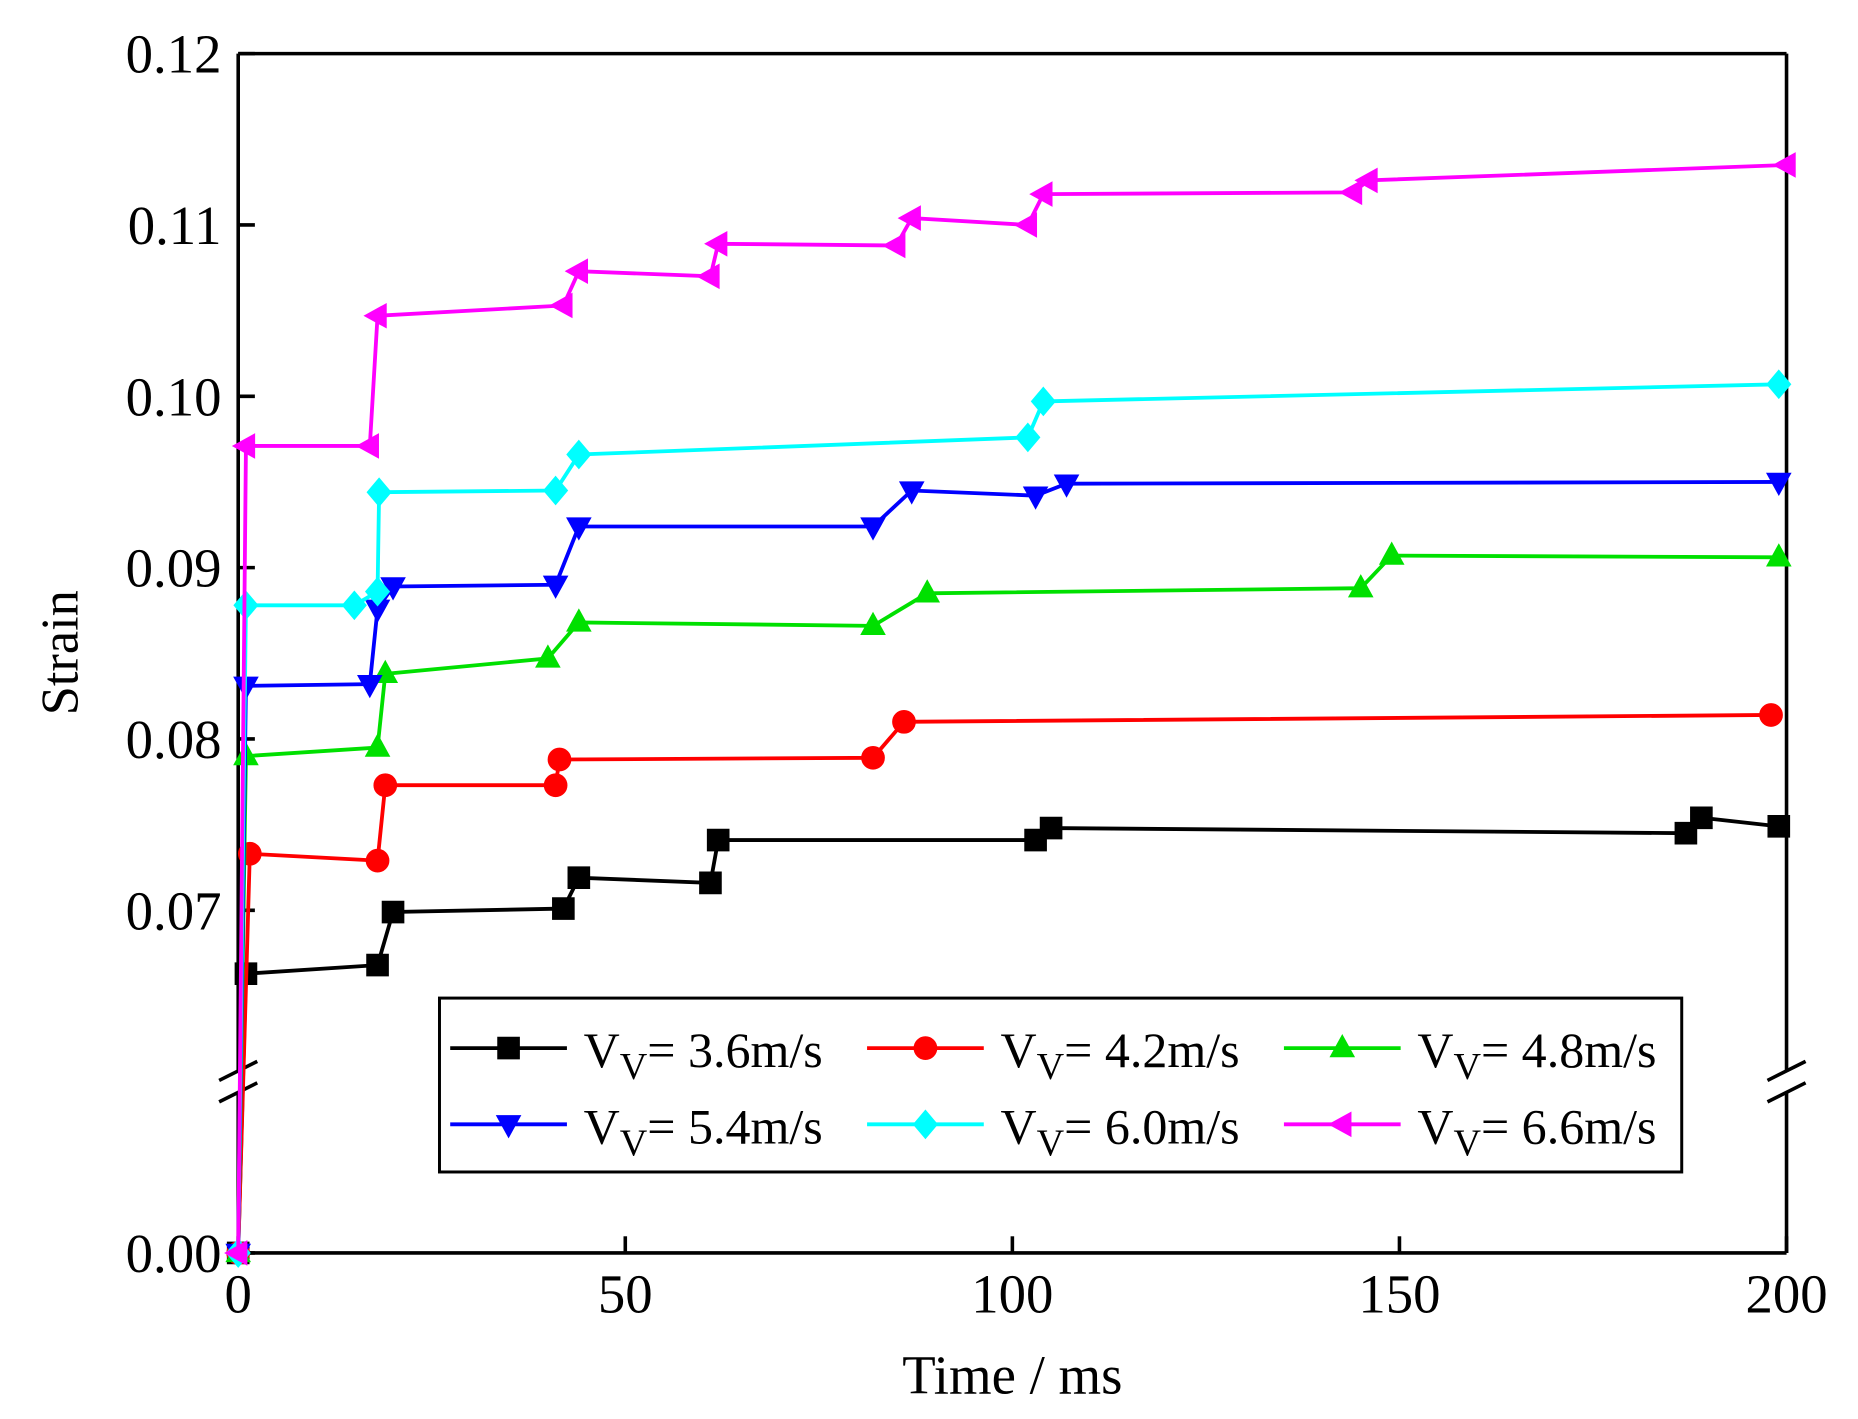 This screenshot has width=1858, height=1419. What do you see at coordinates (60, 652) in the screenshot?
I see `y-axis-title: Strain` at bounding box center [60, 652].